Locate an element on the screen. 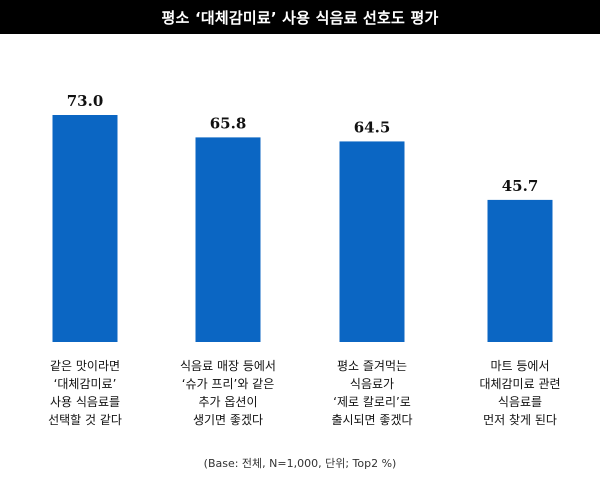 The width and height of the screenshot is (600, 482). value-label-2: 65.8 is located at coordinates (228, 123).